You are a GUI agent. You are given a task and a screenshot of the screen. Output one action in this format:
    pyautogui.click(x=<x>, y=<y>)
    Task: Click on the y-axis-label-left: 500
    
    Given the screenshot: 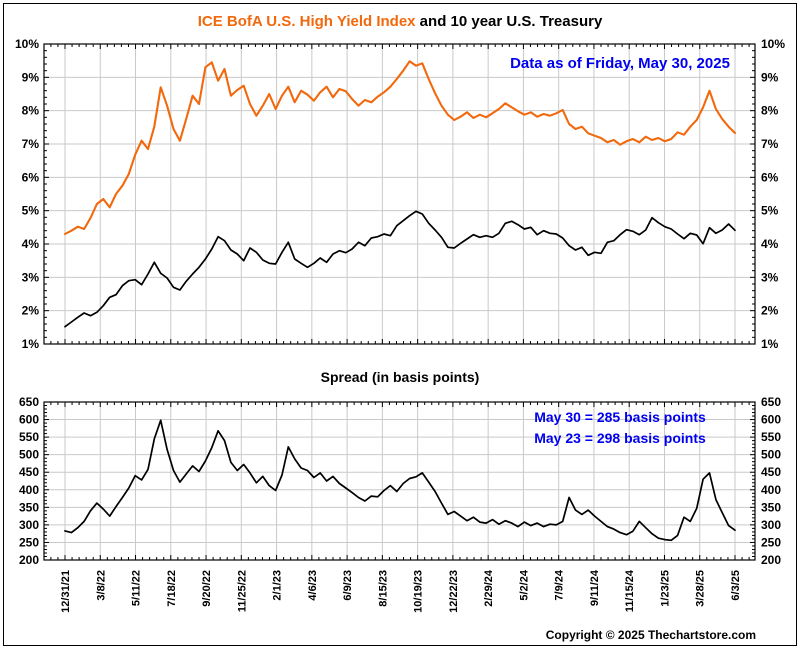 What is the action you would take?
    pyautogui.click(x=29, y=455)
    